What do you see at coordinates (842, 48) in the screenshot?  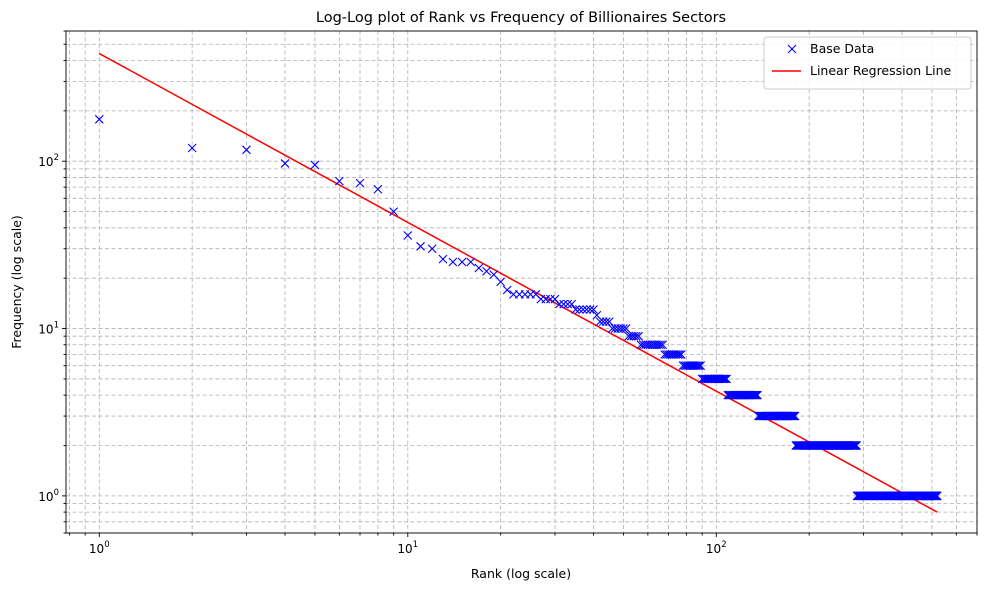 I see `legend-label-base-data: Base Data` at bounding box center [842, 48].